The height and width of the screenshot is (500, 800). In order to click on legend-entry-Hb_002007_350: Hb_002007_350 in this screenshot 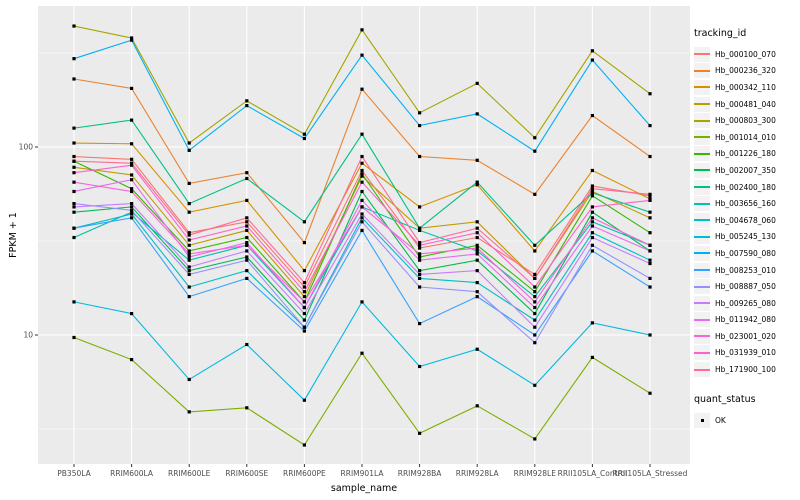, I will do `click(746, 170)`.